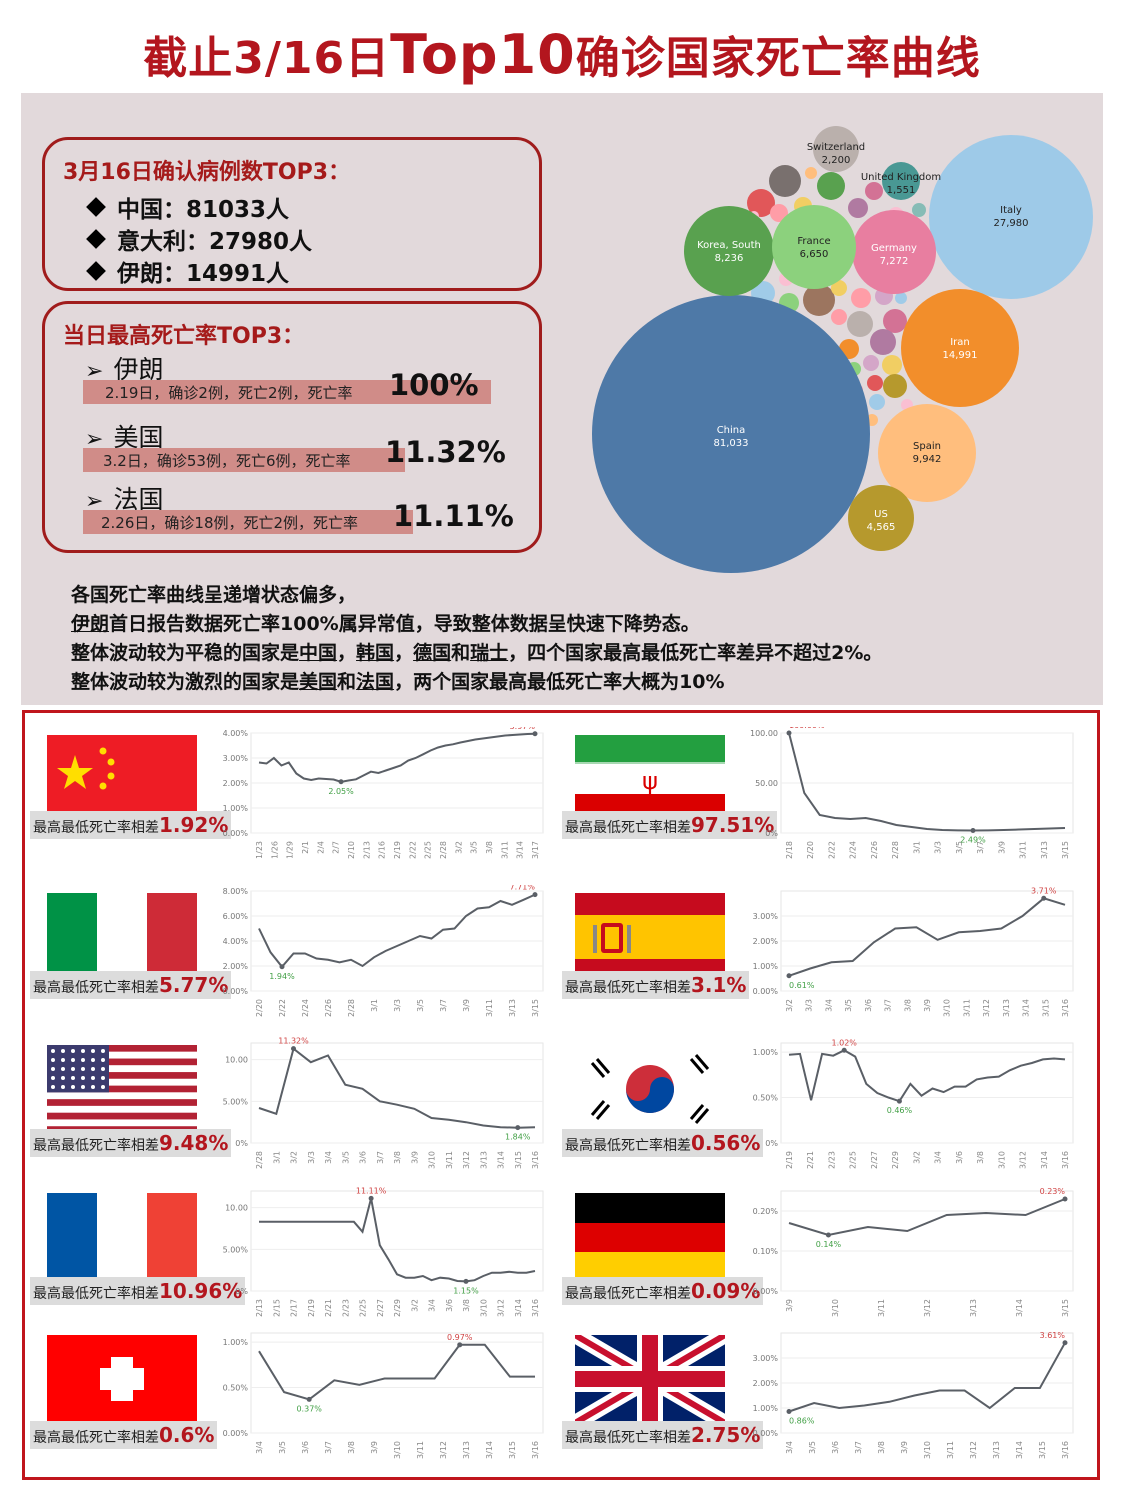  Describe the element at coordinates (900, 1110) in the screenshot. I see `min-data-label: 0.46%` at that location.